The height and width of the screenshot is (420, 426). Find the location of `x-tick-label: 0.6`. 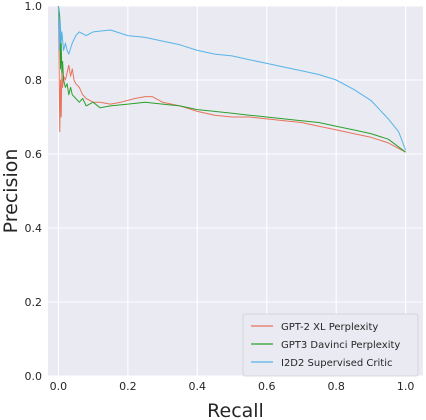

x-tick-label: 0.6 is located at coordinates (267, 386).